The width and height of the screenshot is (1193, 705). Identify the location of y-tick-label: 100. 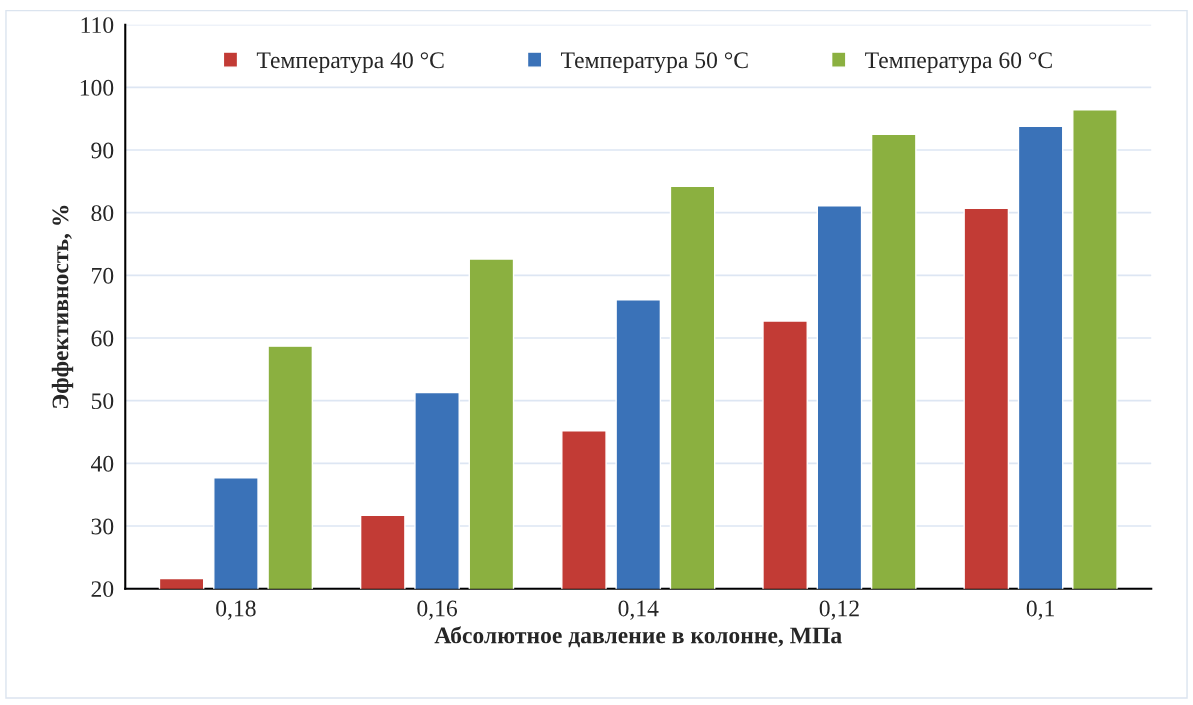
(97, 87).